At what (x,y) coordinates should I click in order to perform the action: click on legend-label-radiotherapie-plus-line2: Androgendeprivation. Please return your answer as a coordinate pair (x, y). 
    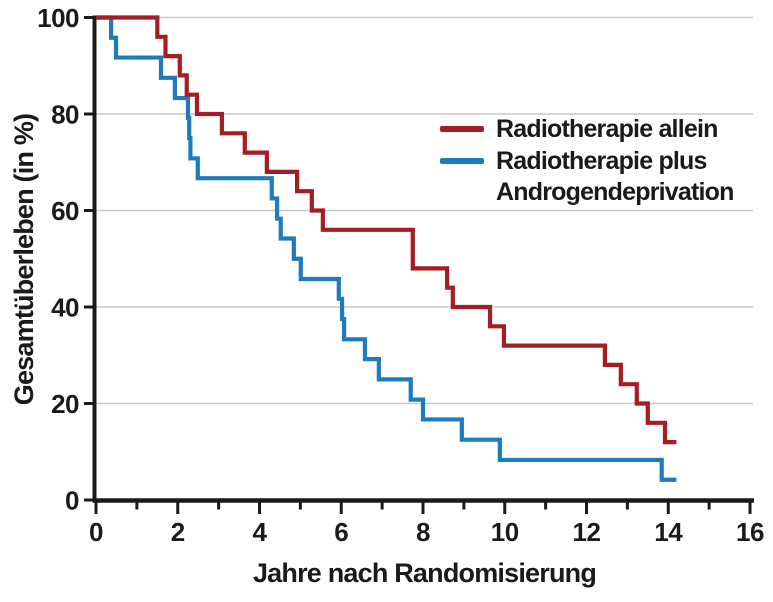
    Looking at the image, I should click on (615, 191).